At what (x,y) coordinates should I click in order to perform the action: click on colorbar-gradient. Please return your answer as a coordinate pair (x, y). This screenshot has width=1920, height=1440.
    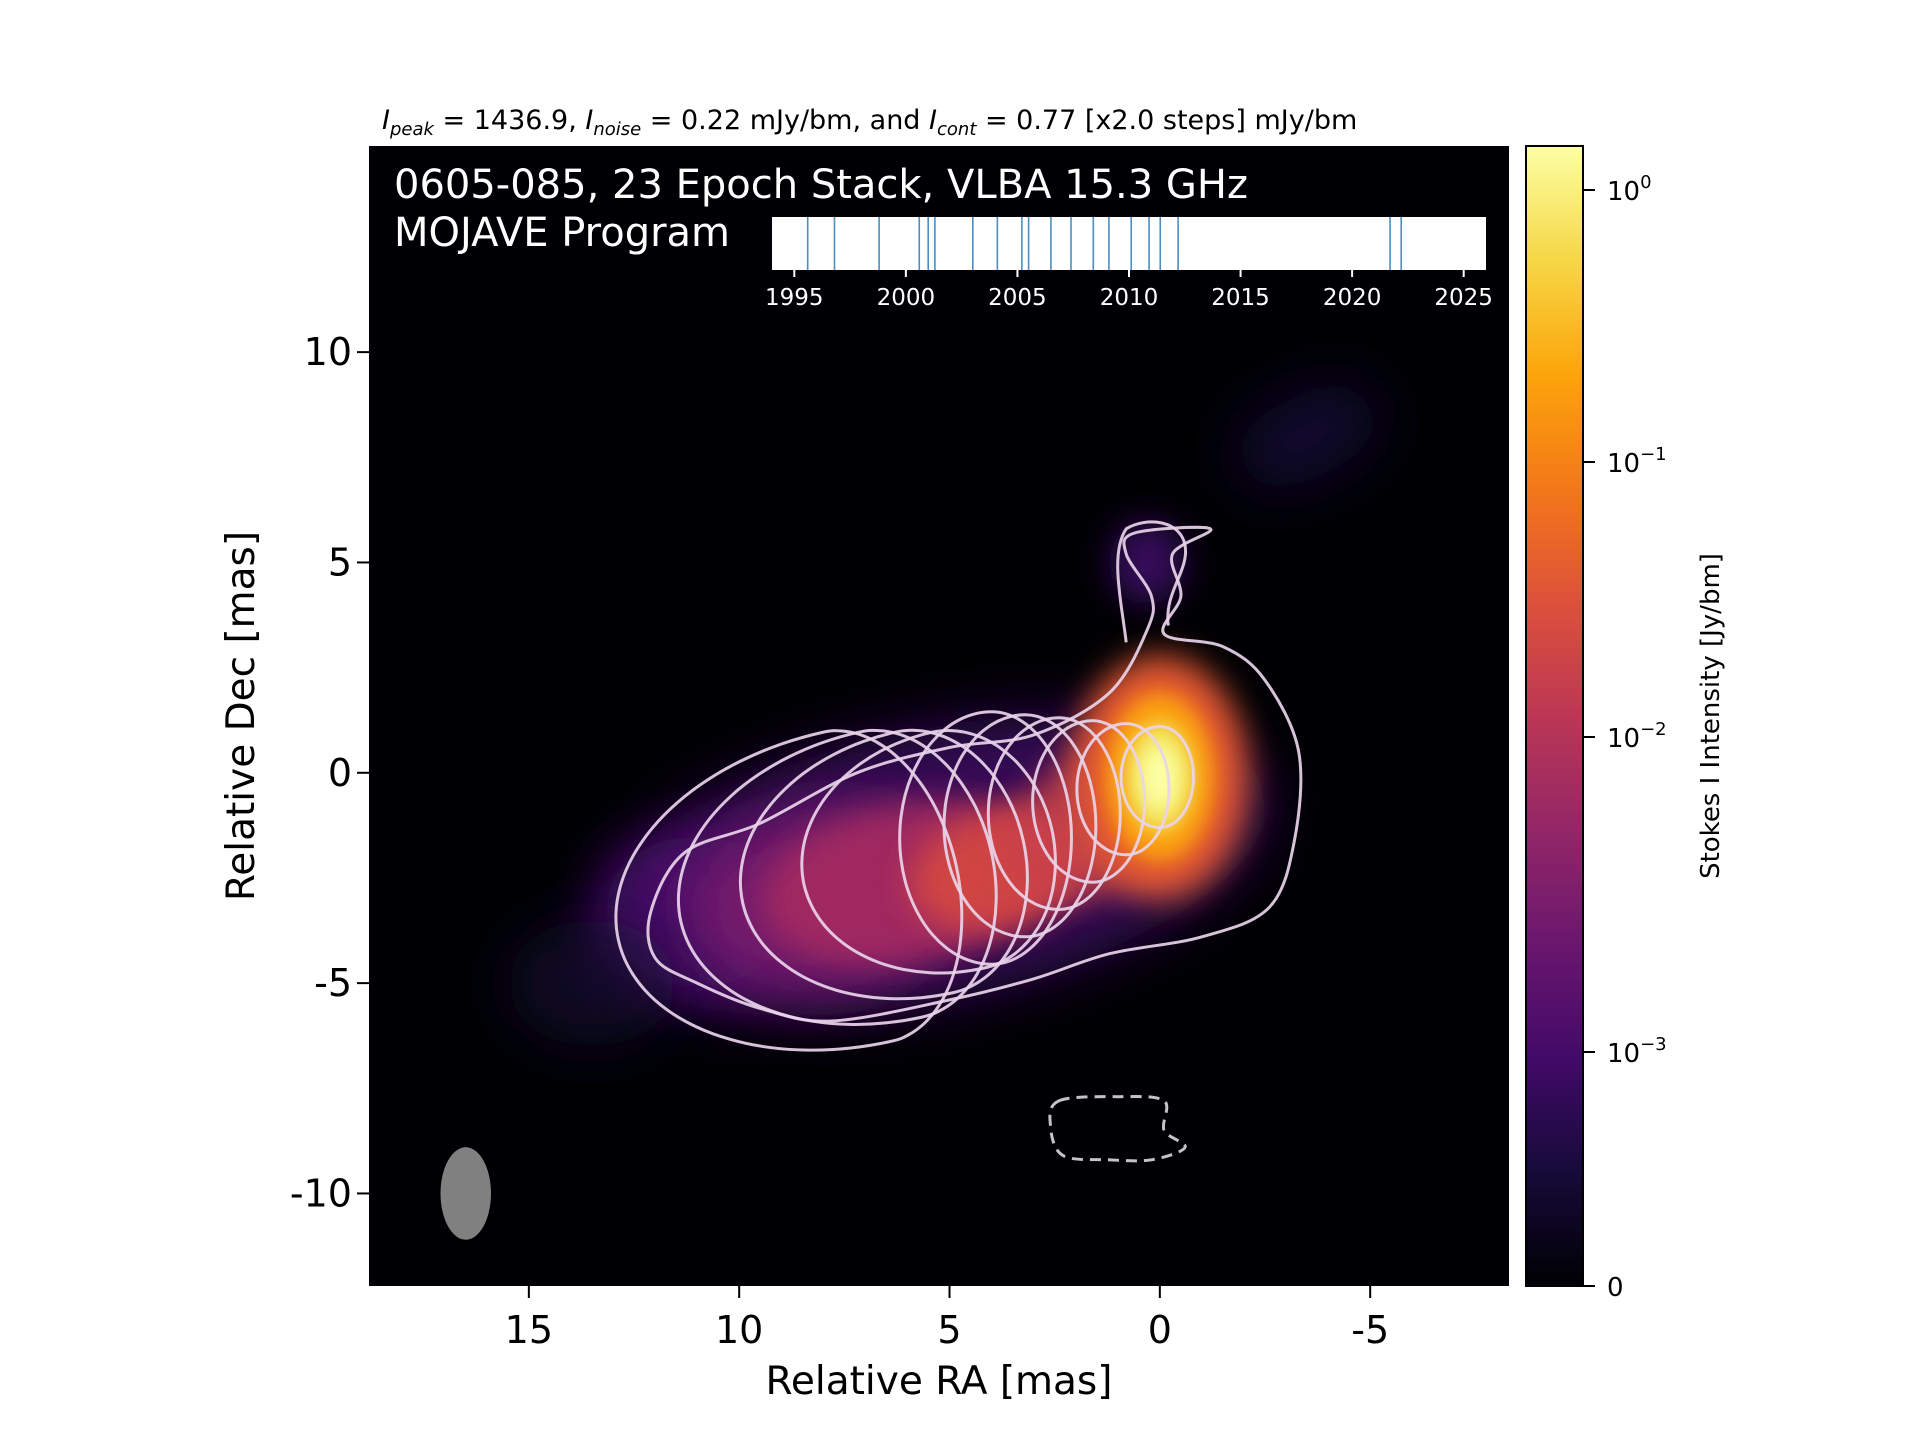
    Looking at the image, I should click on (1554, 716).